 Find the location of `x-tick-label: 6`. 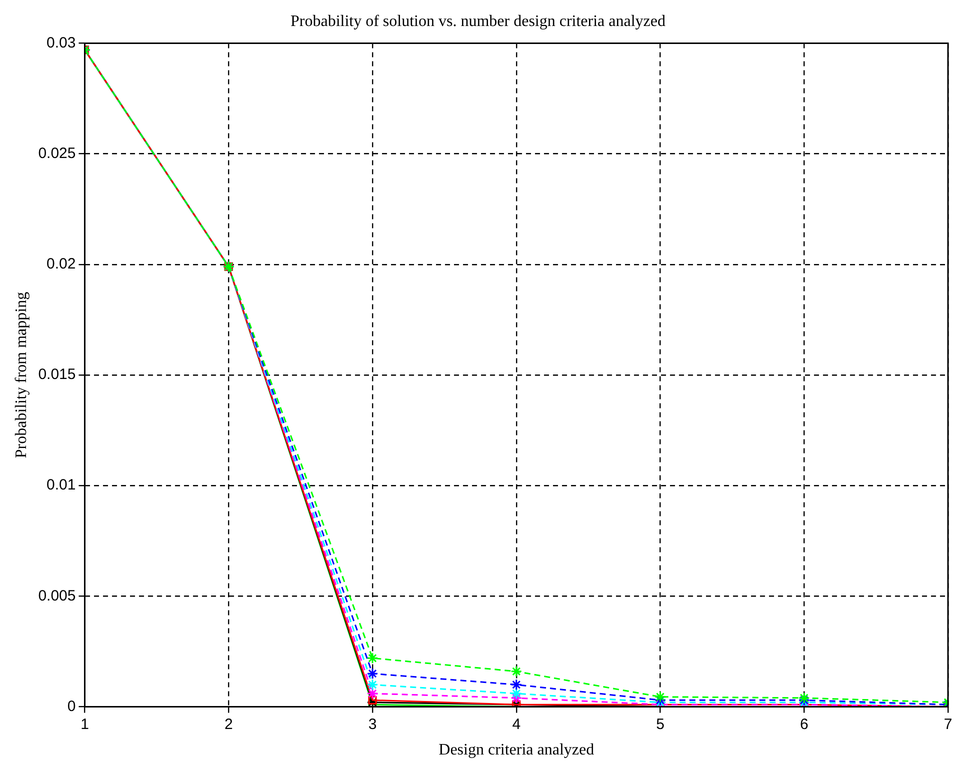

x-tick-label: 6 is located at coordinates (804, 724).